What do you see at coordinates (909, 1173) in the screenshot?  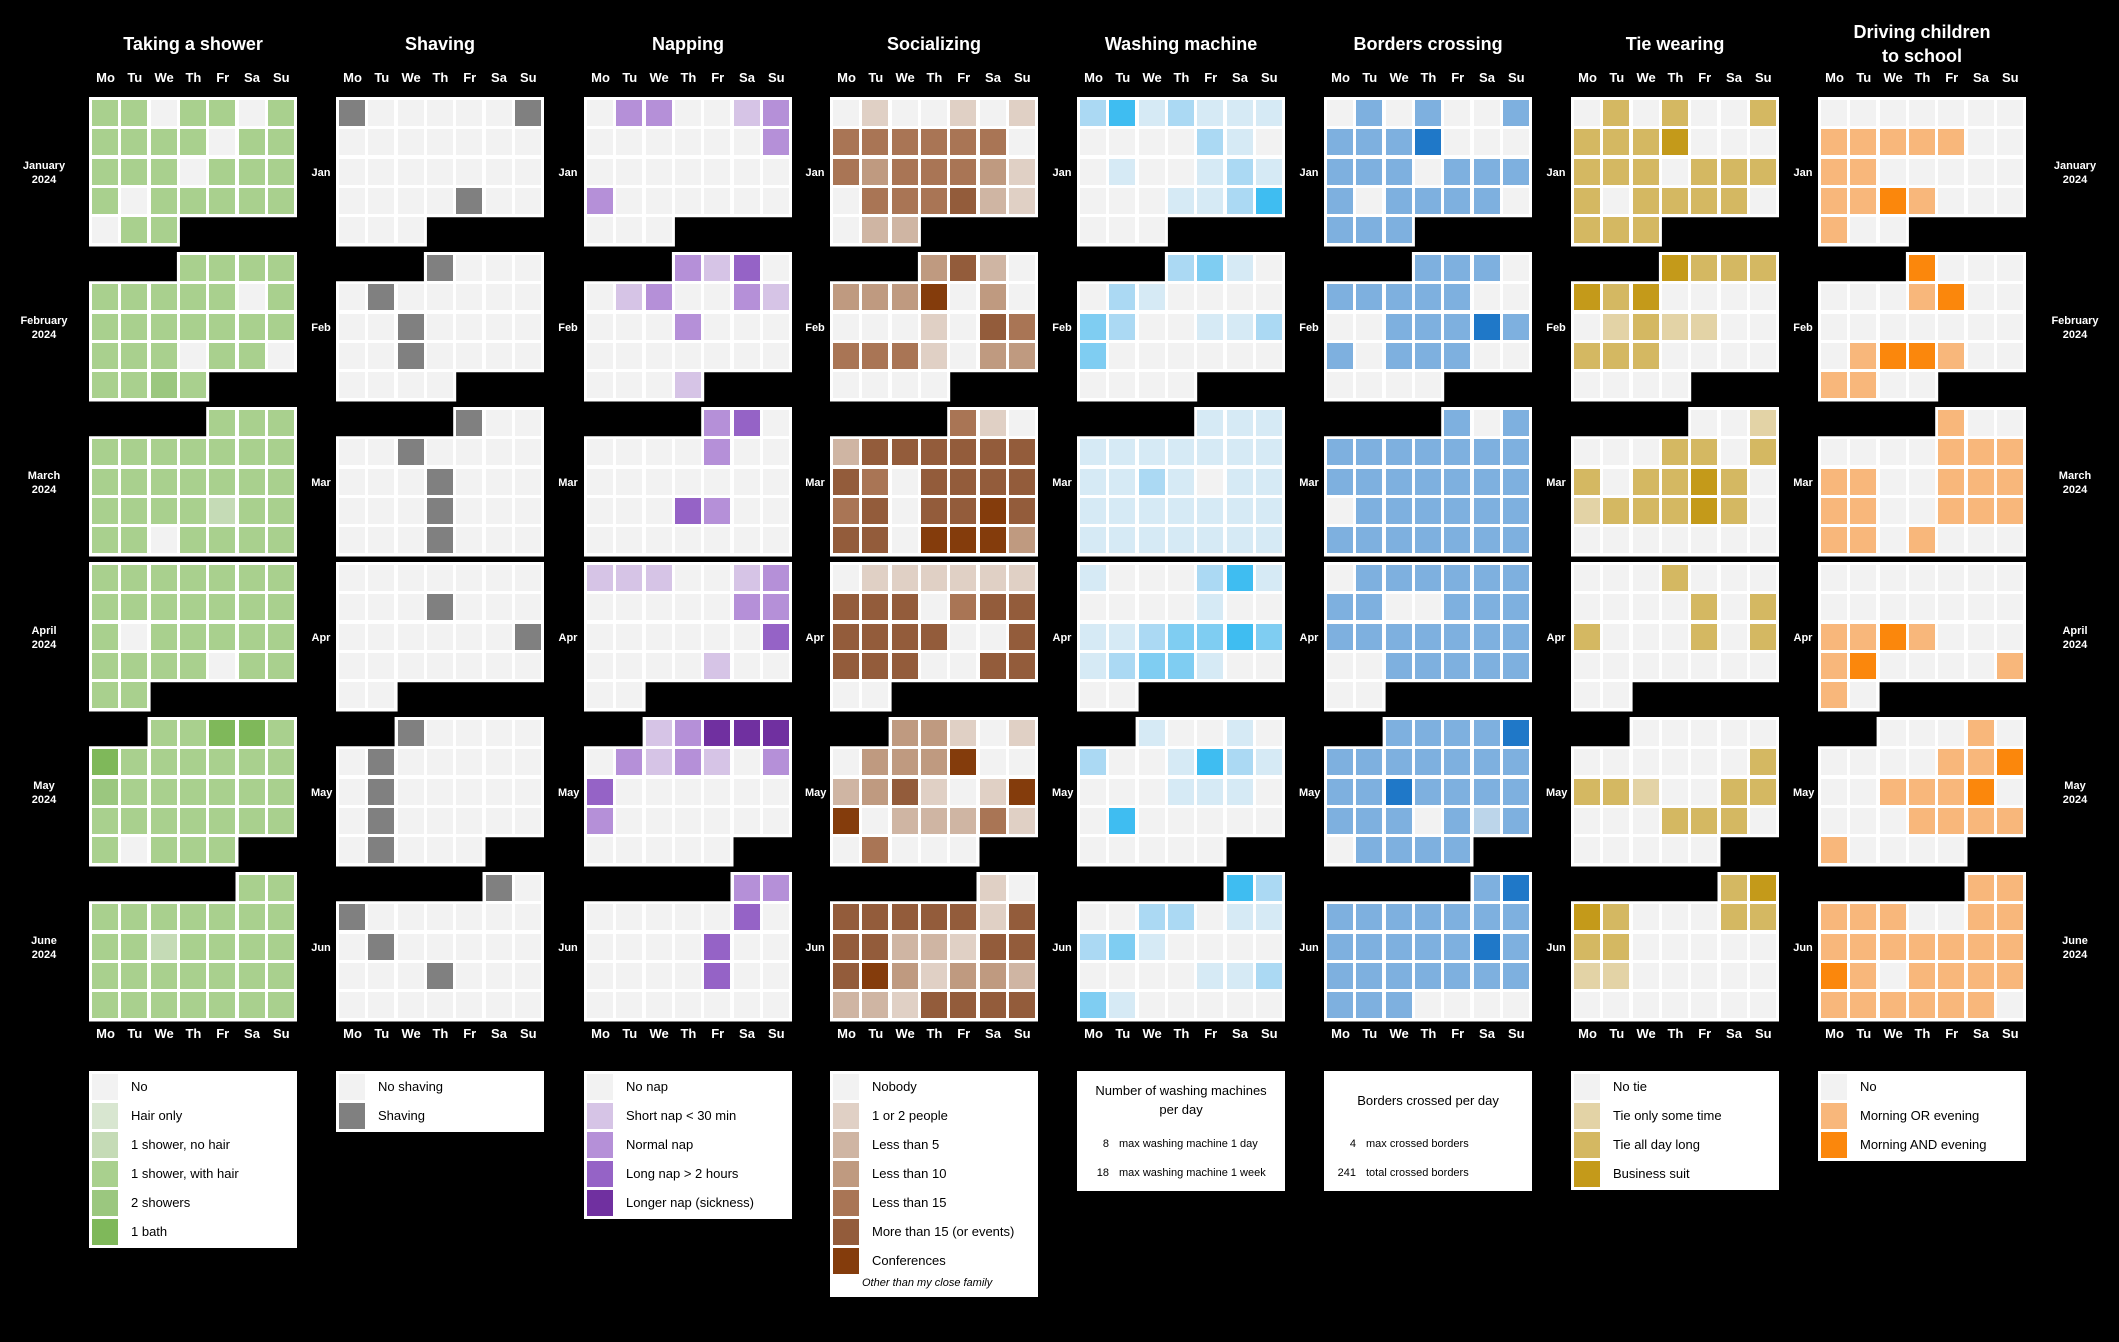 I see `legend-label-social-3: Less than 10` at bounding box center [909, 1173].